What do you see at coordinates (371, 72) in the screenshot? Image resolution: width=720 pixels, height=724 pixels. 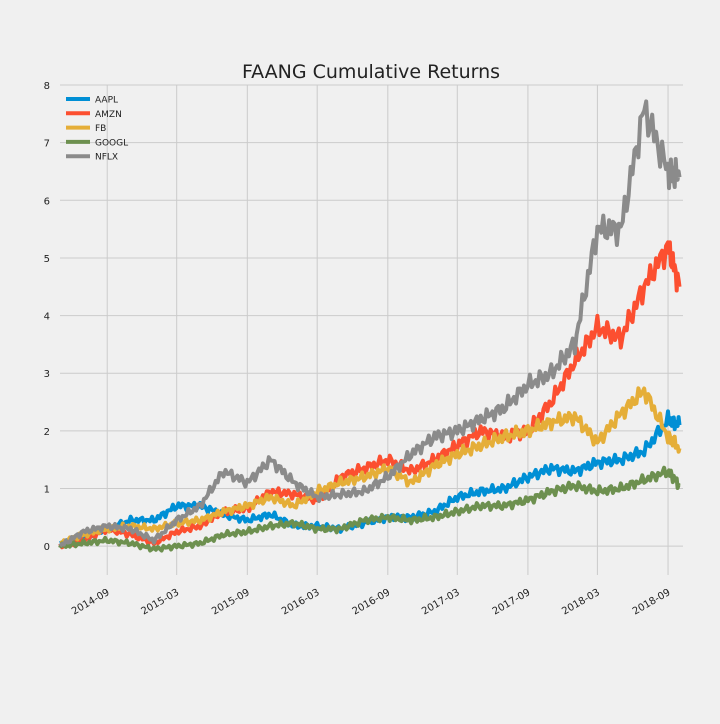 I see `chart-title: FAANG Cumulative Returns` at bounding box center [371, 72].